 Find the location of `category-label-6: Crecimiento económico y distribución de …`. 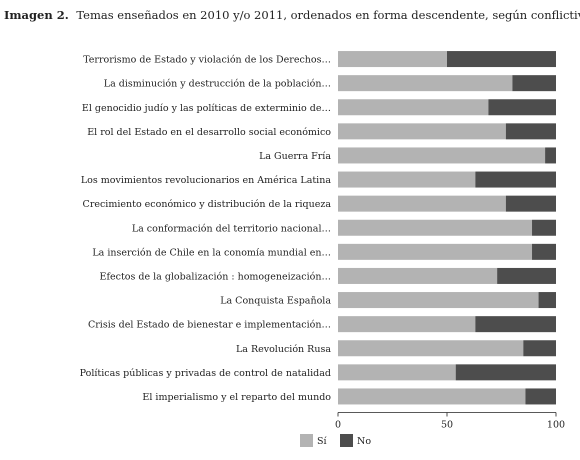

category-label-6: Crecimiento económico y distribución de … is located at coordinates (207, 204).